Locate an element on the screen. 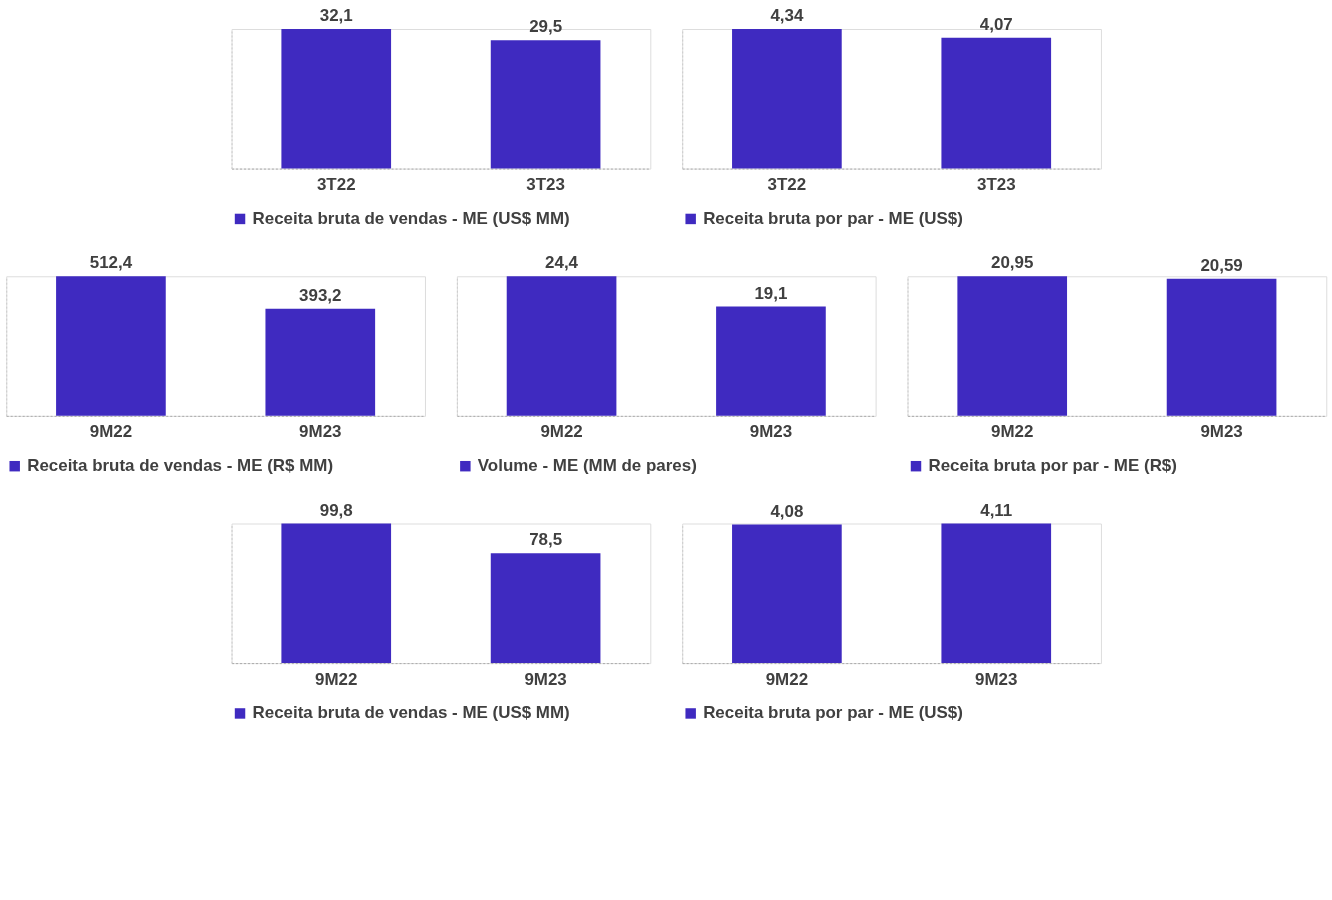  data-label: 20,95 is located at coordinates (1012, 263).